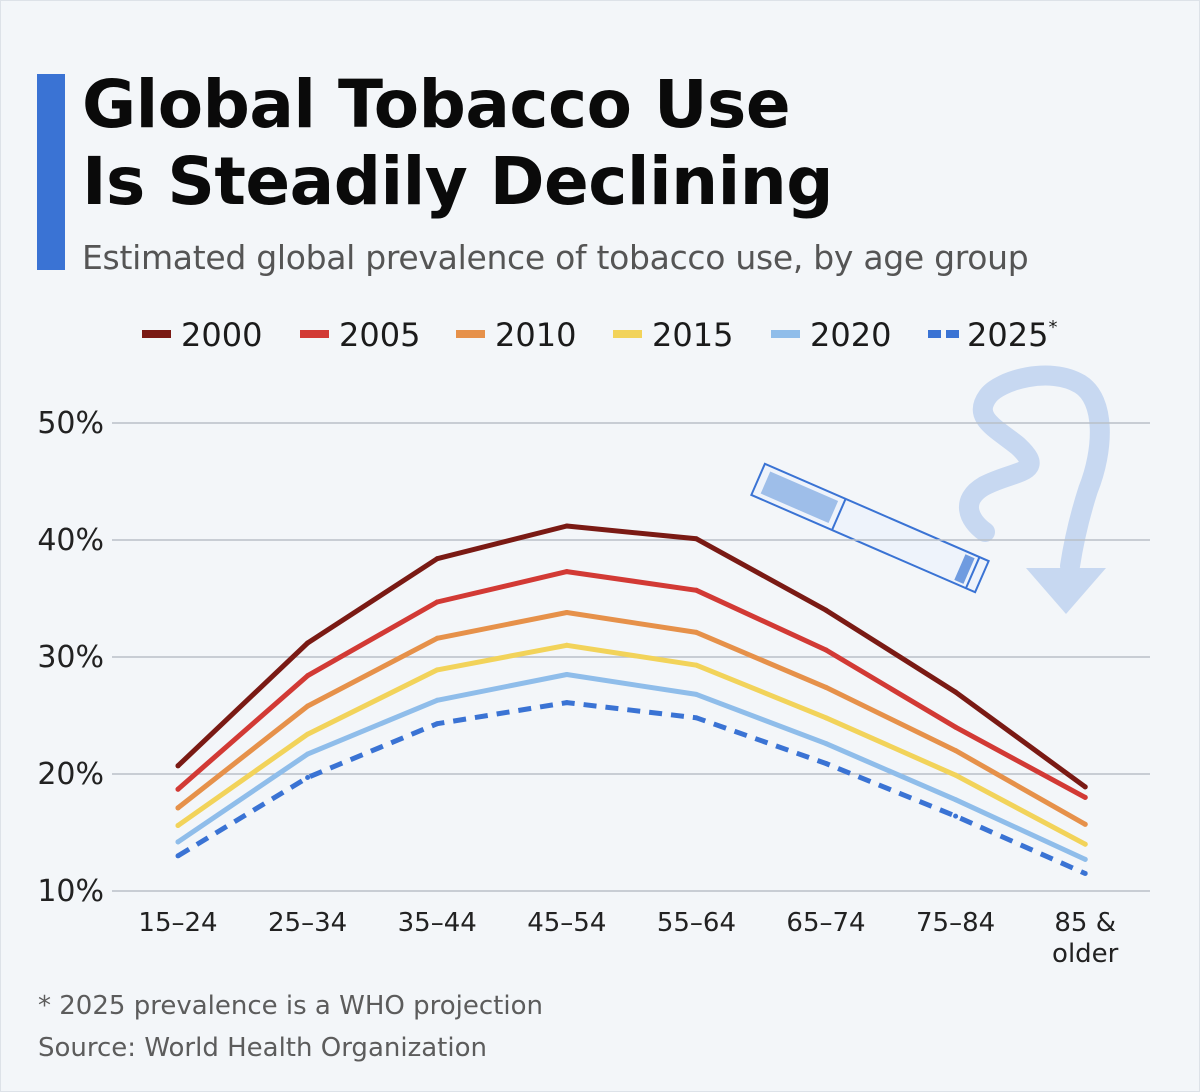  I want to click on series-line-2020, so click(631, 767).